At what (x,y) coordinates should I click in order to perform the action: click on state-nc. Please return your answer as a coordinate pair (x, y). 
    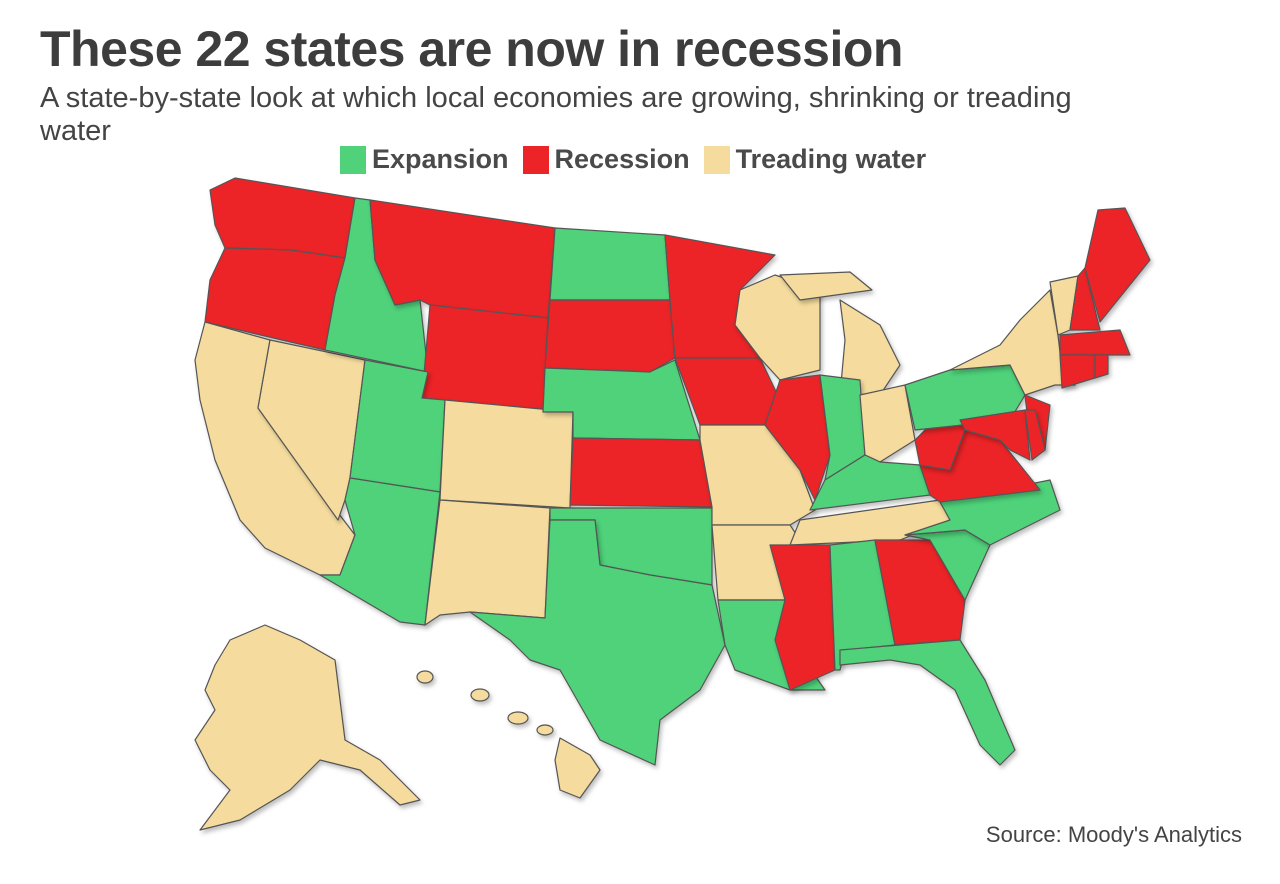
    Looking at the image, I should click on (982, 512).